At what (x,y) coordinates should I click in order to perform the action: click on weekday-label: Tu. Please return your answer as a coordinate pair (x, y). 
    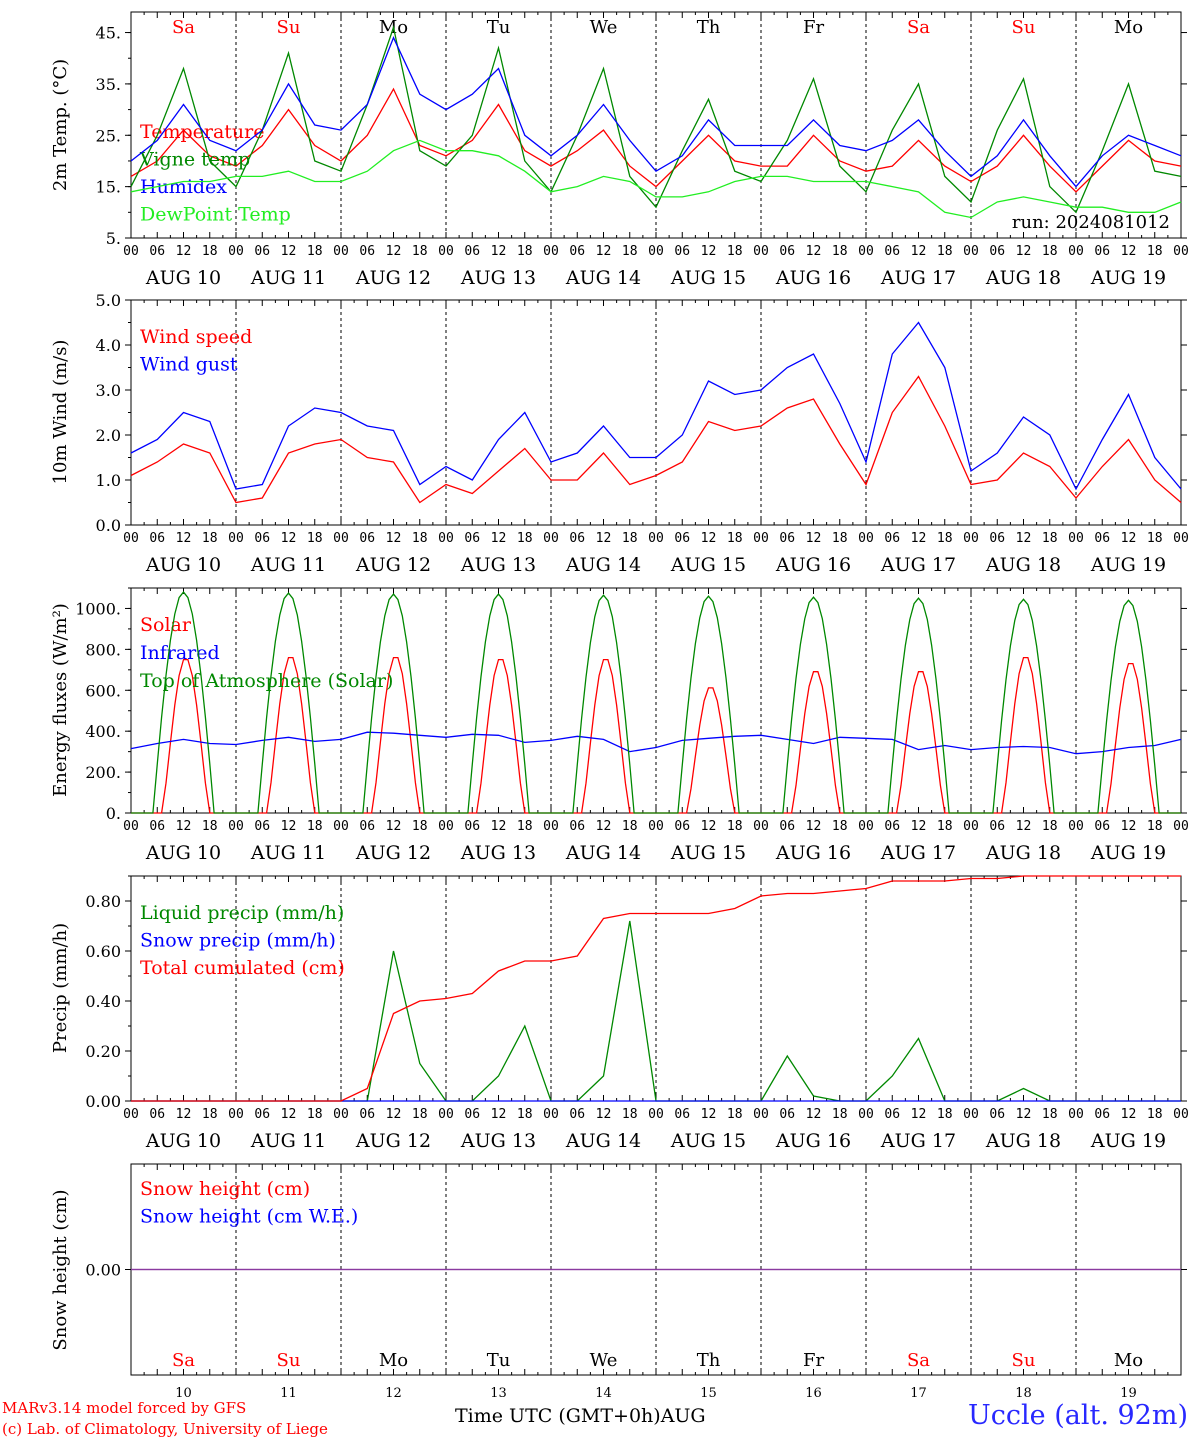
    Looking at the image, I should click on (499, 27).